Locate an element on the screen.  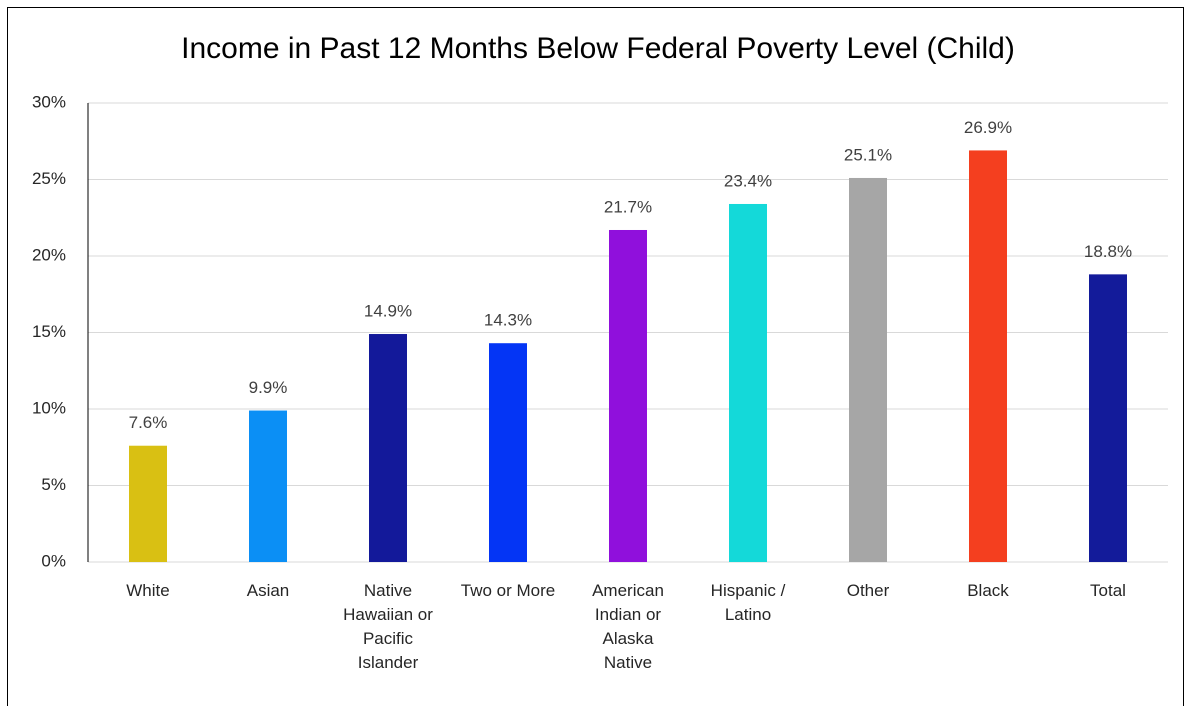
x-tick-label: Asian is located at coordinates (268, 590).